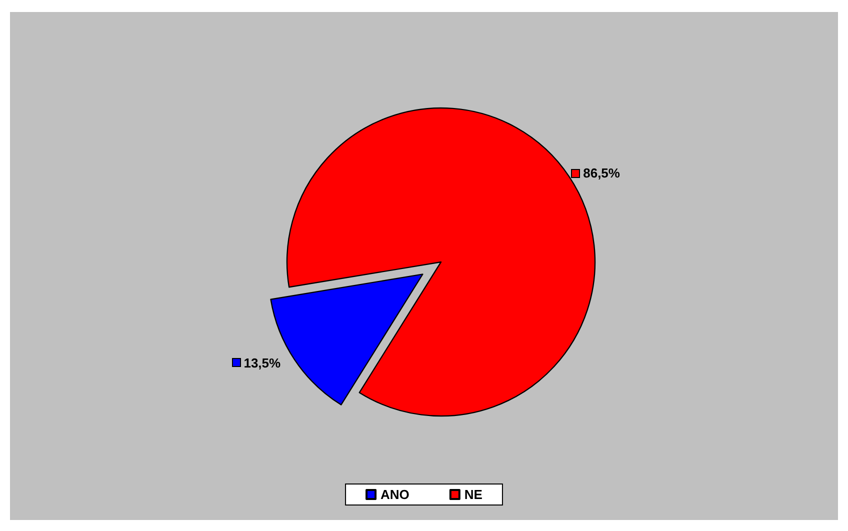 Image resolution: width=848 pixels, height=531 pixels. Describe the element at coordinates (395, 494) in the screenshot. I see `legend-label: ANO` at that location.